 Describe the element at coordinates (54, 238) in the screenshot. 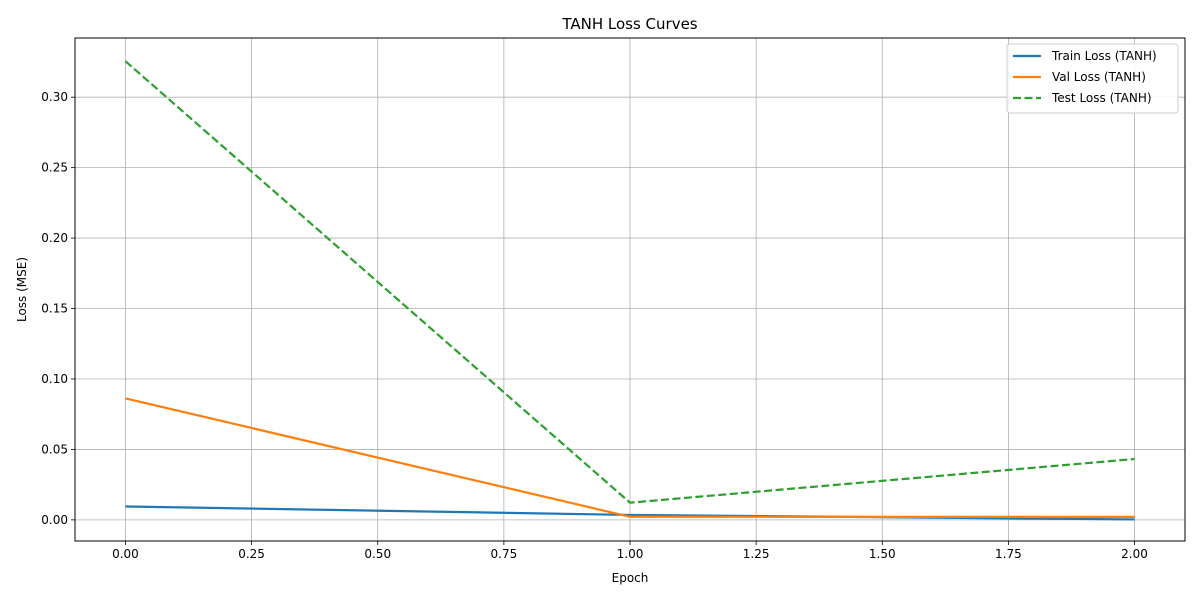

I see `y-tick-label: 0.20` at that location.